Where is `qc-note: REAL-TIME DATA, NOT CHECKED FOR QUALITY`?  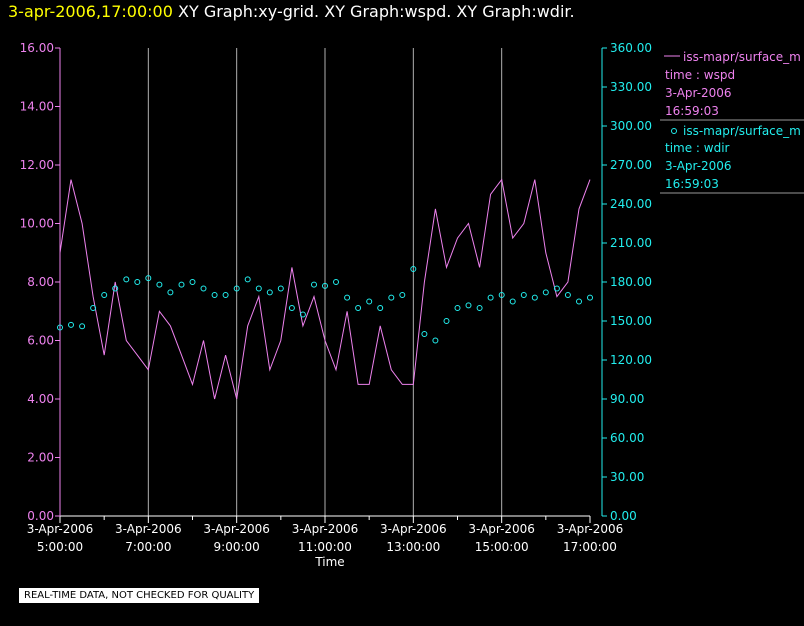
qc-note: REAL-TIME DATA, NOT CHECKED FOR QUALITY is located at coordinates (139, 595).